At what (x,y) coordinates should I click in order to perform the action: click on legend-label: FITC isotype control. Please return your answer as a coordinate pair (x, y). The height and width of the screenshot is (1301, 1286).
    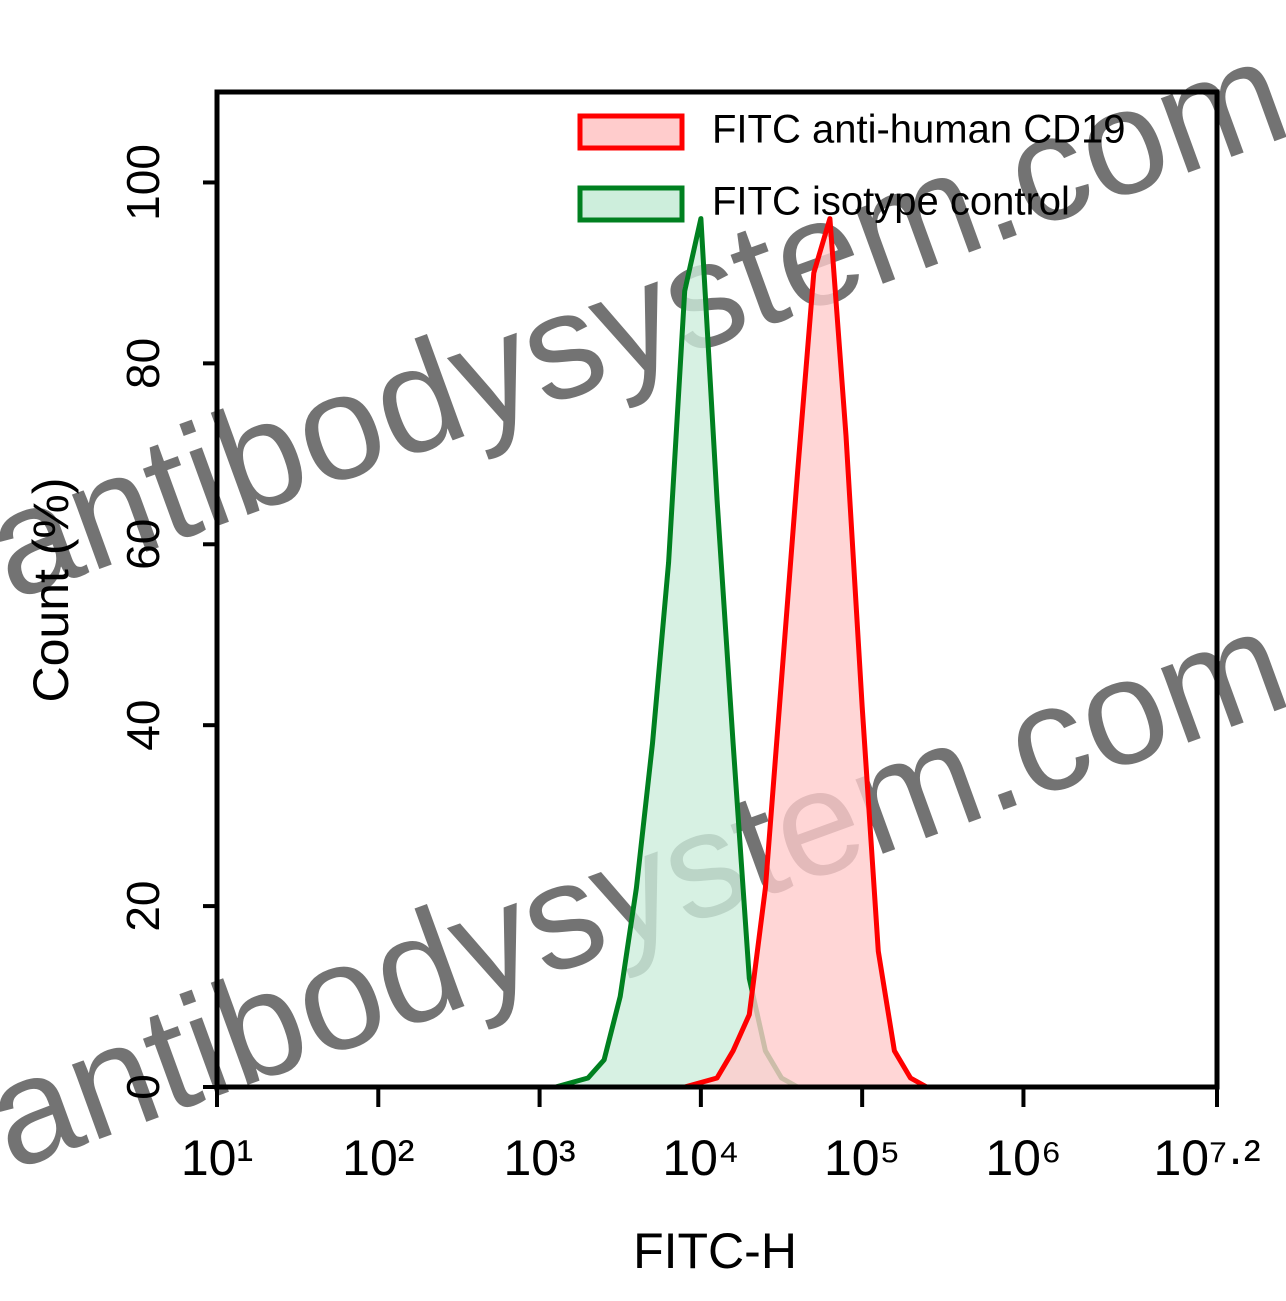
    Looking at the image, I should click on (891, 202).